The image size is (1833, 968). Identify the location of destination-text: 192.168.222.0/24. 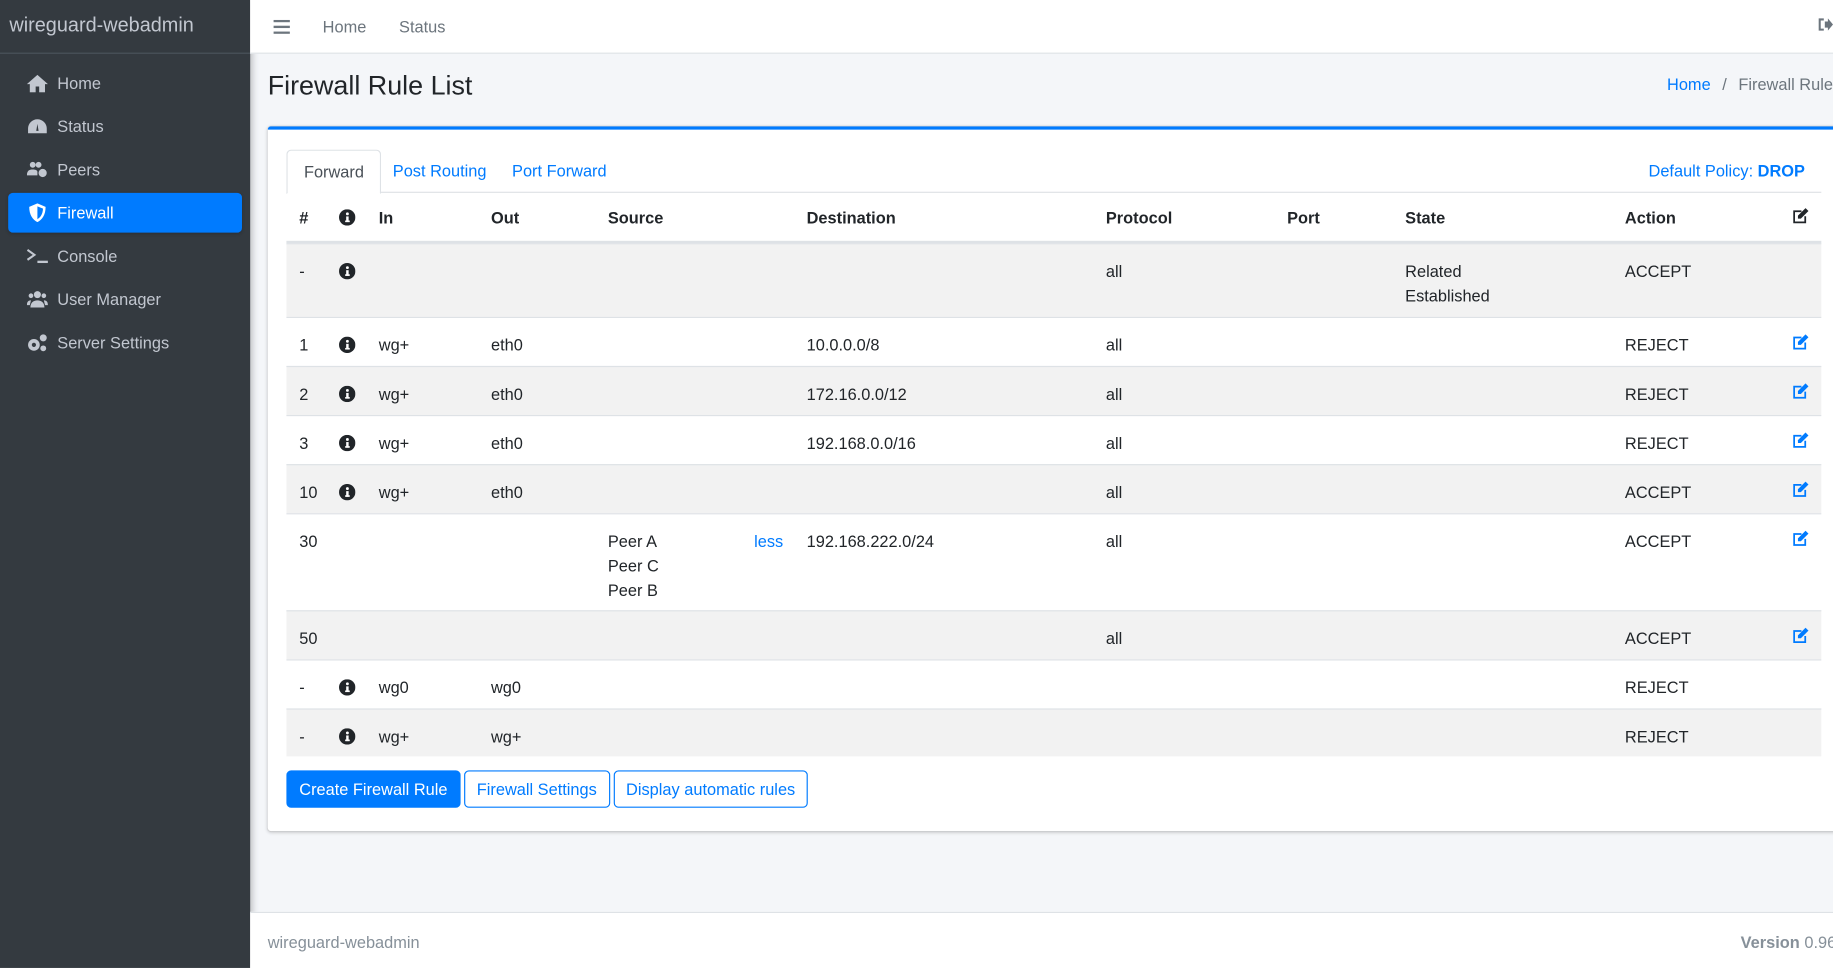
(870, 541).